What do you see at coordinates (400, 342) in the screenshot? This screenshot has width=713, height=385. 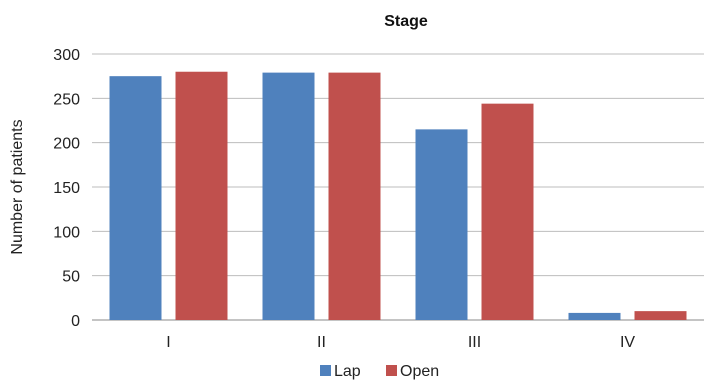 I see `x-axis-ticks: I II III IV` at bounding box center [400, 342].